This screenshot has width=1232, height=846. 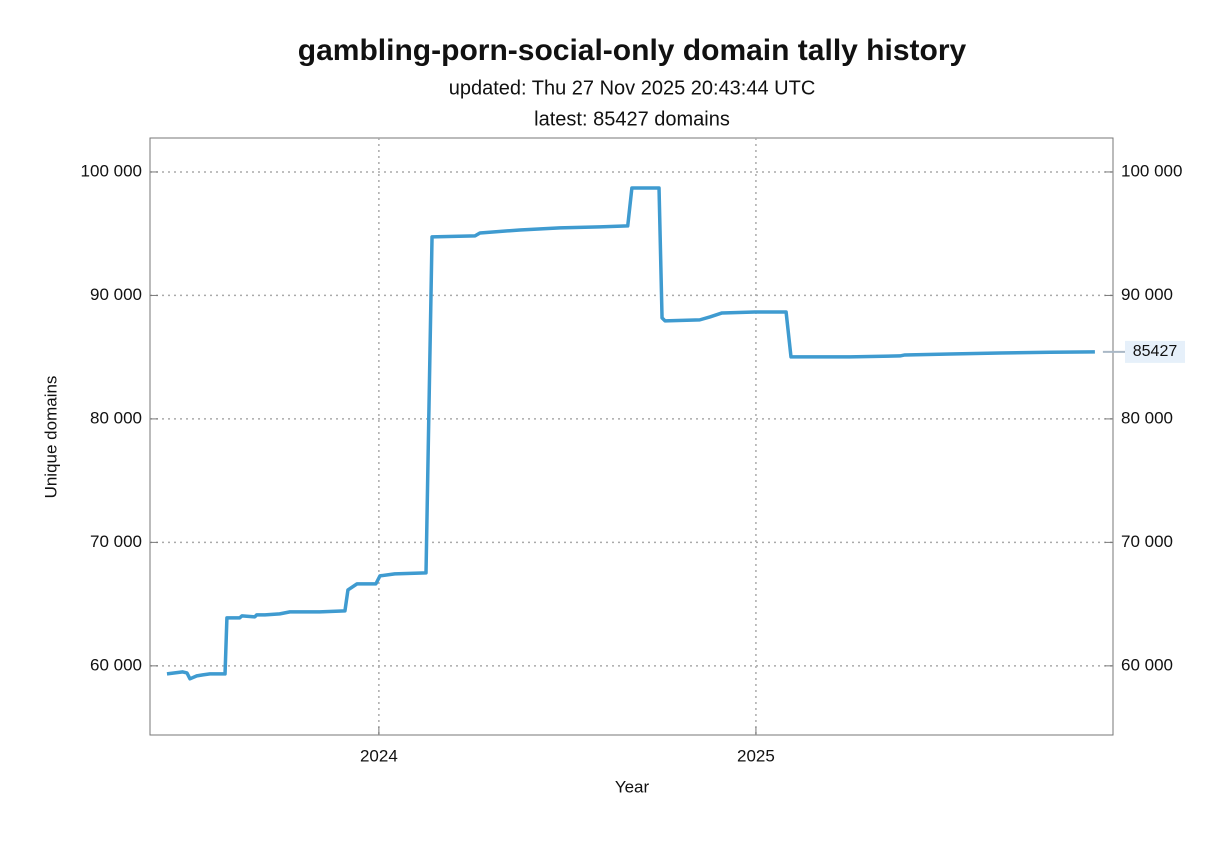 What do you see at coordinates (1147, 541) in the screenshot?
I see `y-tick-label-right: 70 000` at bounding box center [1147, 541].